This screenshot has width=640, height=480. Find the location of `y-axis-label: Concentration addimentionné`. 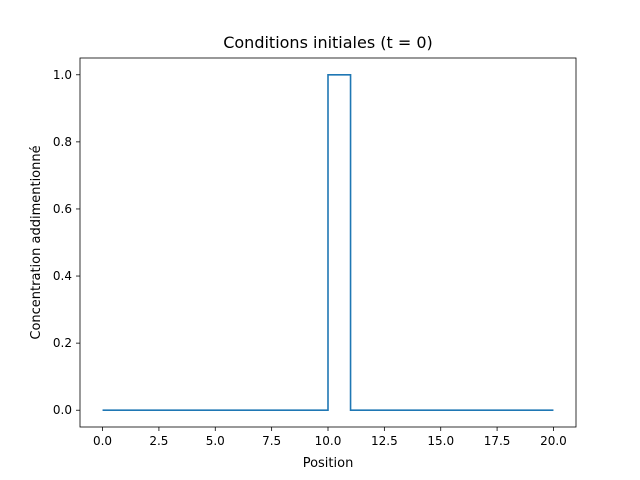

y-axis-label: Concentration addimentionné is located at coordinates (36, 242).